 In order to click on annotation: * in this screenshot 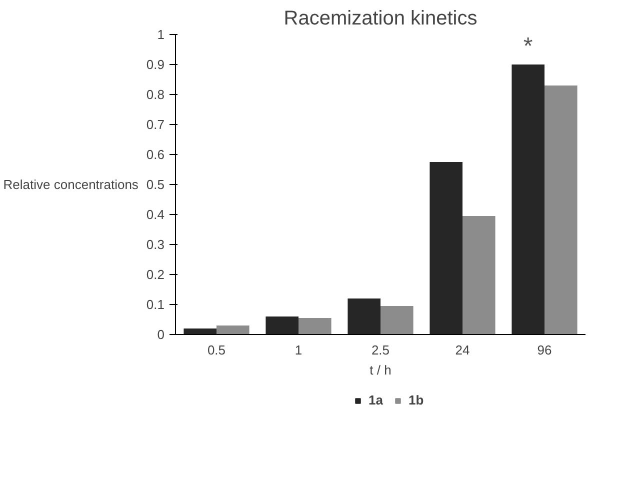, I will do `click(528, 46)`.